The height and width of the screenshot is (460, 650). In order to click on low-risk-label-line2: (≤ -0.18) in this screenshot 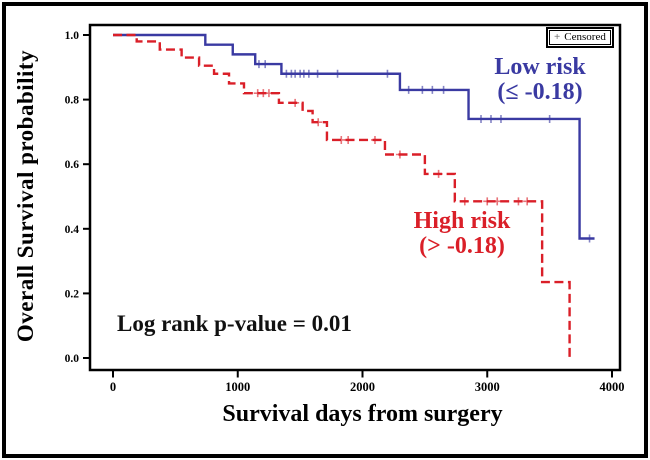, I will do `click(540, 92)`.